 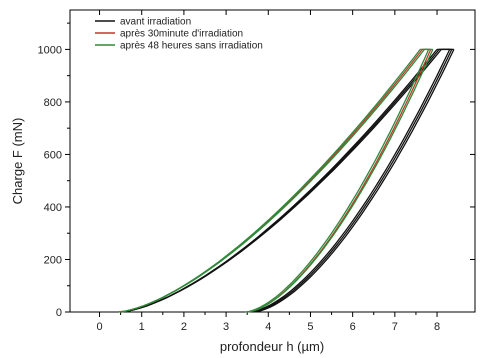 I want to click on x-tick-label: 6, so click(x=353, y=327).